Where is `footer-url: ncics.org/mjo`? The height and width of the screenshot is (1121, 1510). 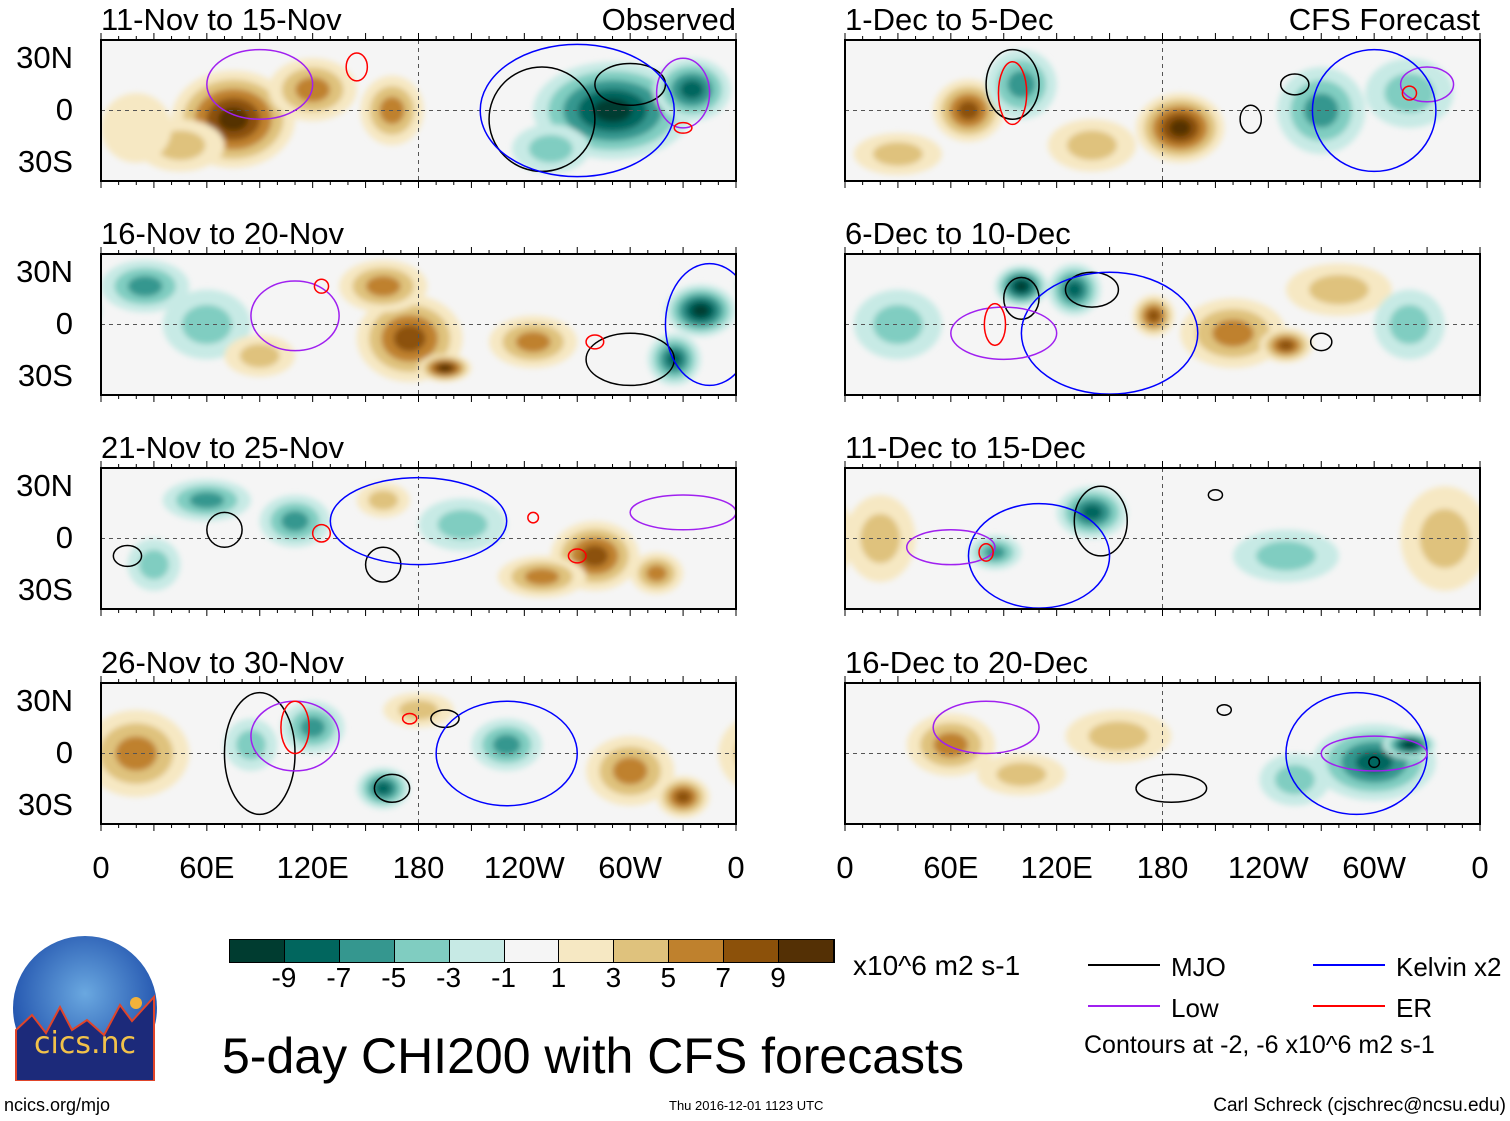
footer-url: ncics.org/mjo is located at coordinates (57, 1105).